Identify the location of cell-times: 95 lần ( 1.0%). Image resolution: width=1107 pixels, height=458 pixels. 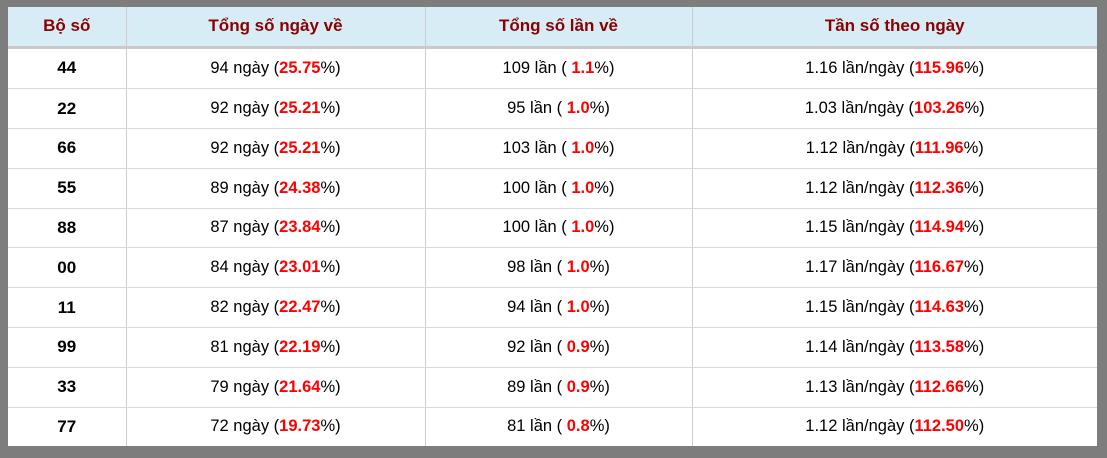
(559, 108).